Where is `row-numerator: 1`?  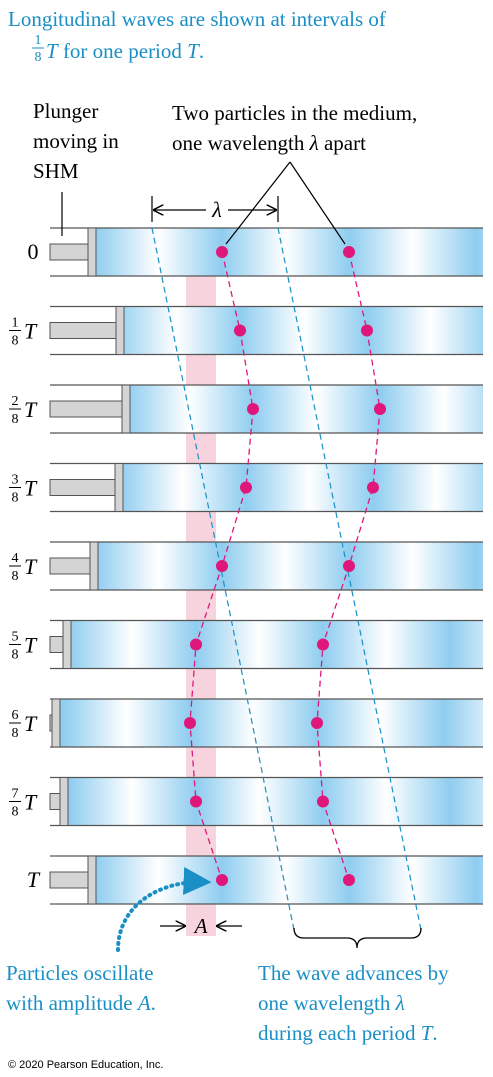 row-numerator: 1 is located at coordinates (15, 323).